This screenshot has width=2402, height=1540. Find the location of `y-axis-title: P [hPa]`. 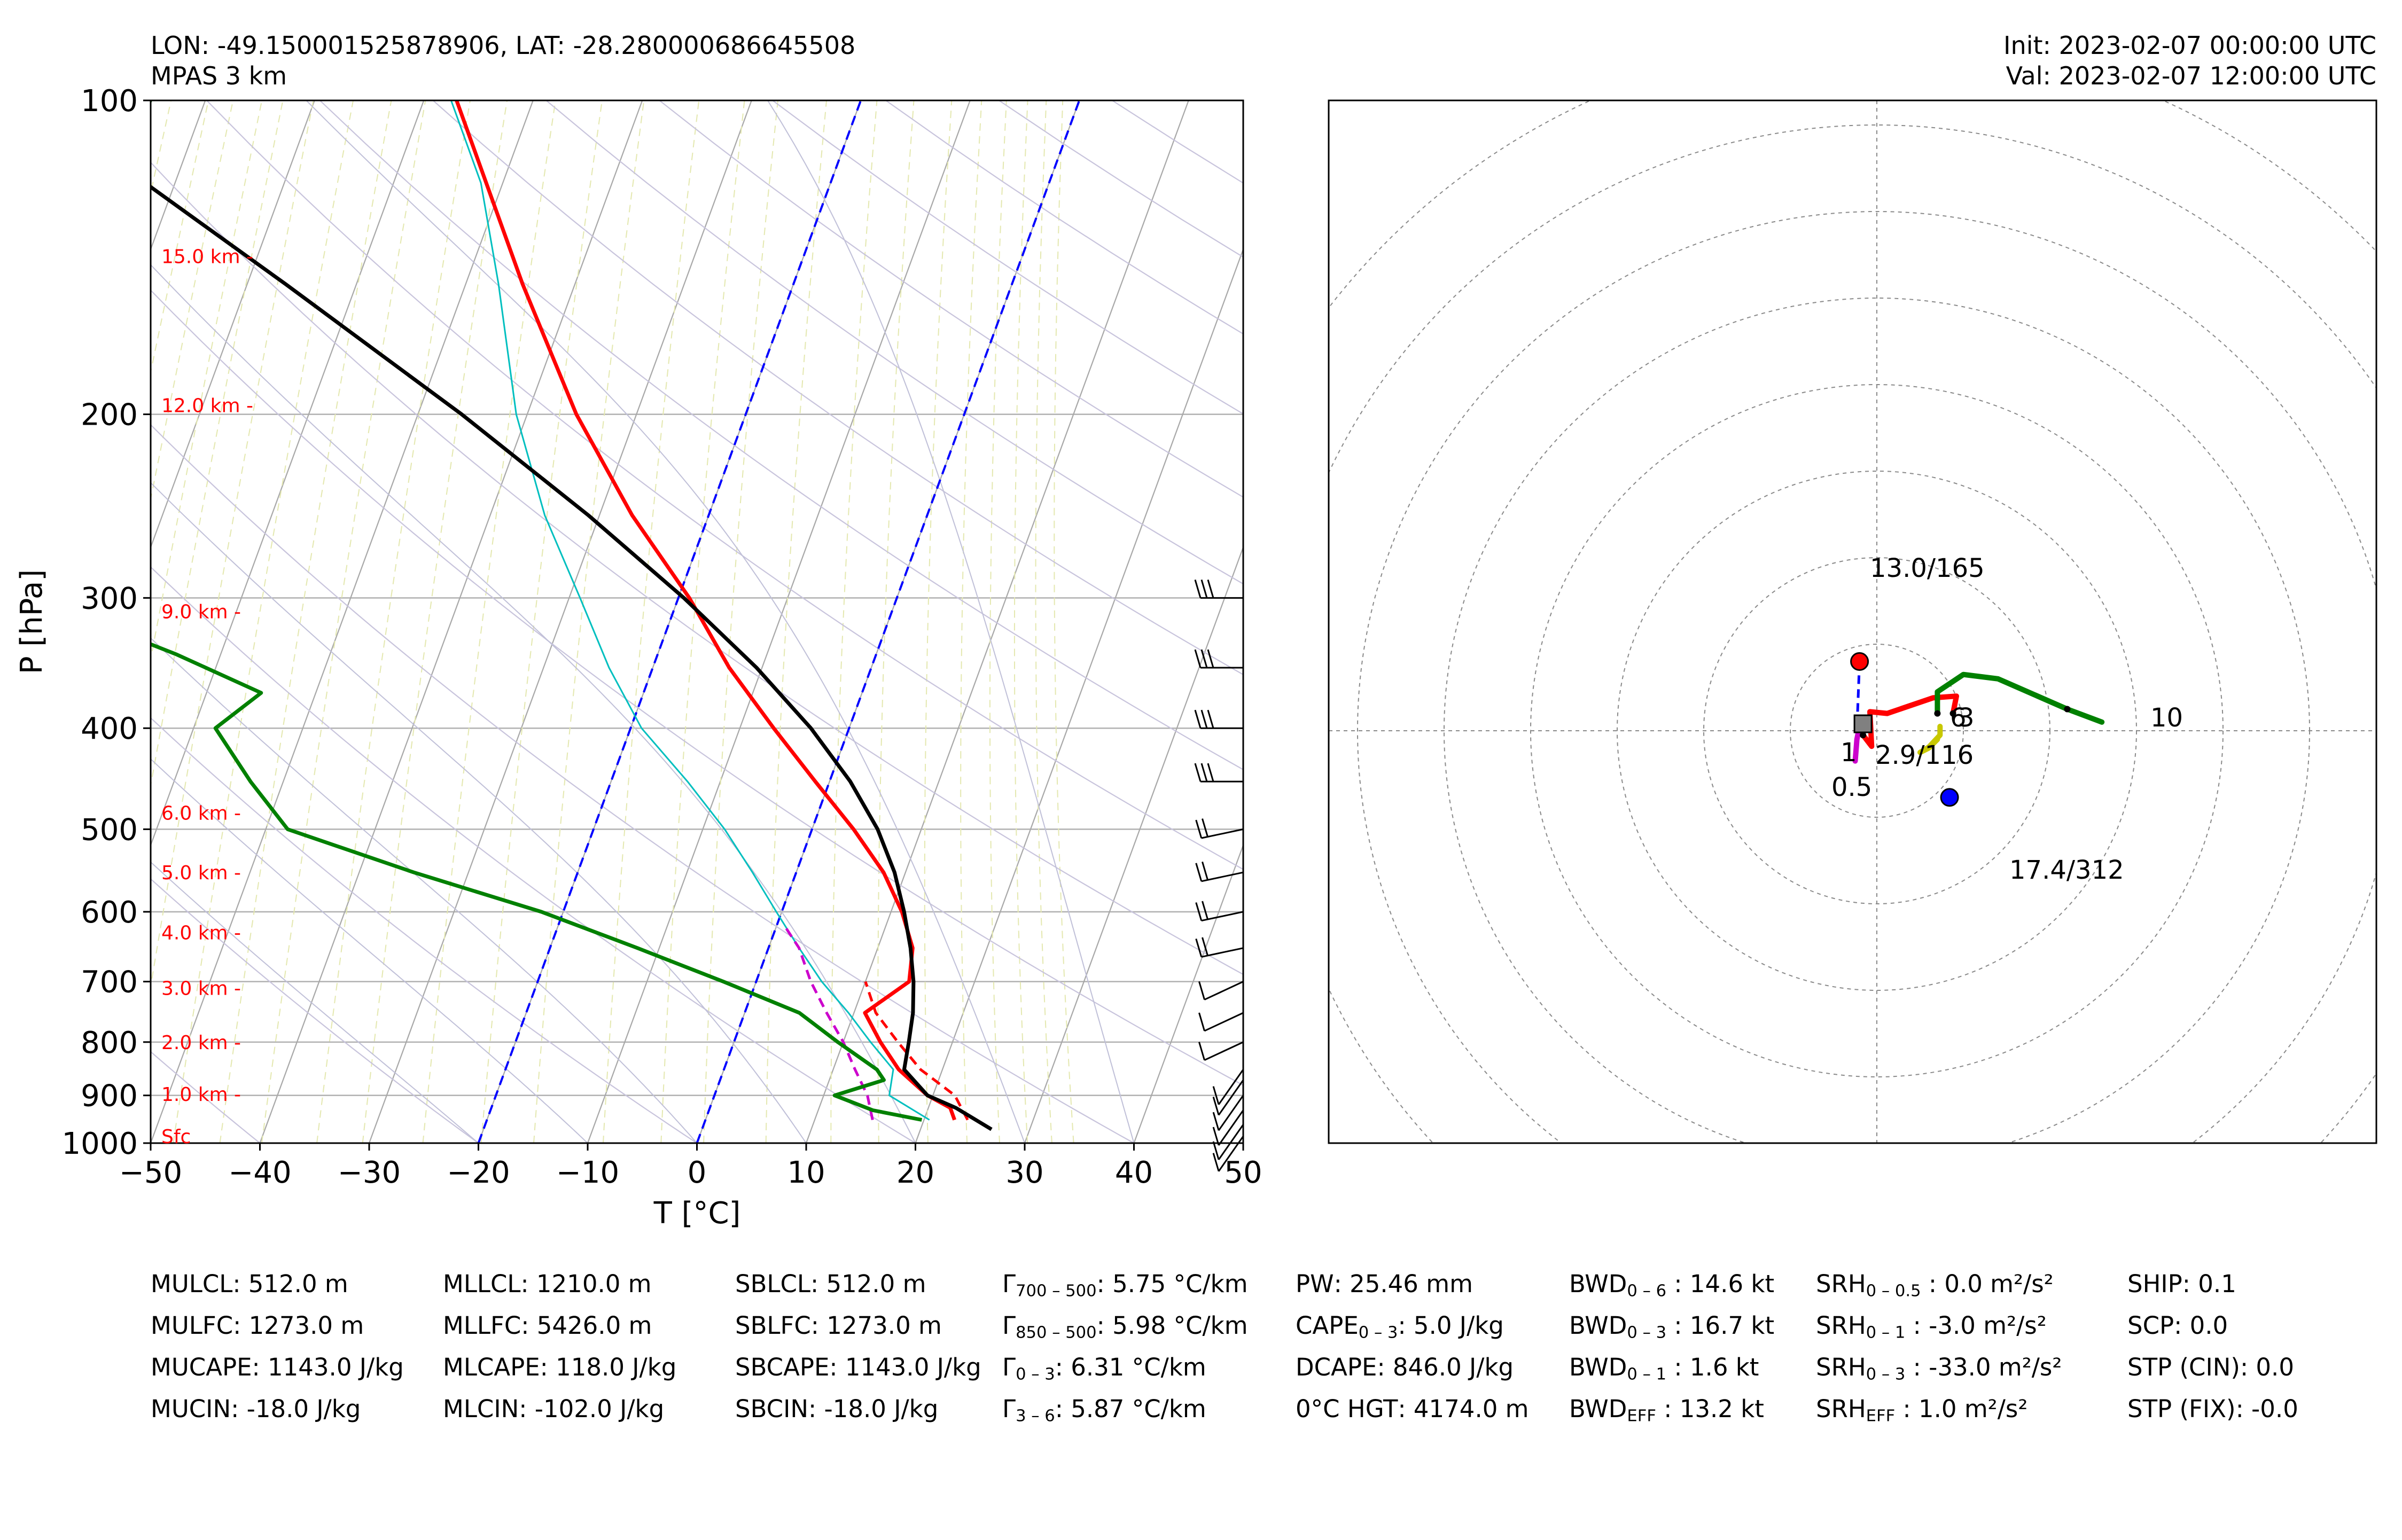

y-axis-title: P [hPa] is located at coordinates (31, 621).